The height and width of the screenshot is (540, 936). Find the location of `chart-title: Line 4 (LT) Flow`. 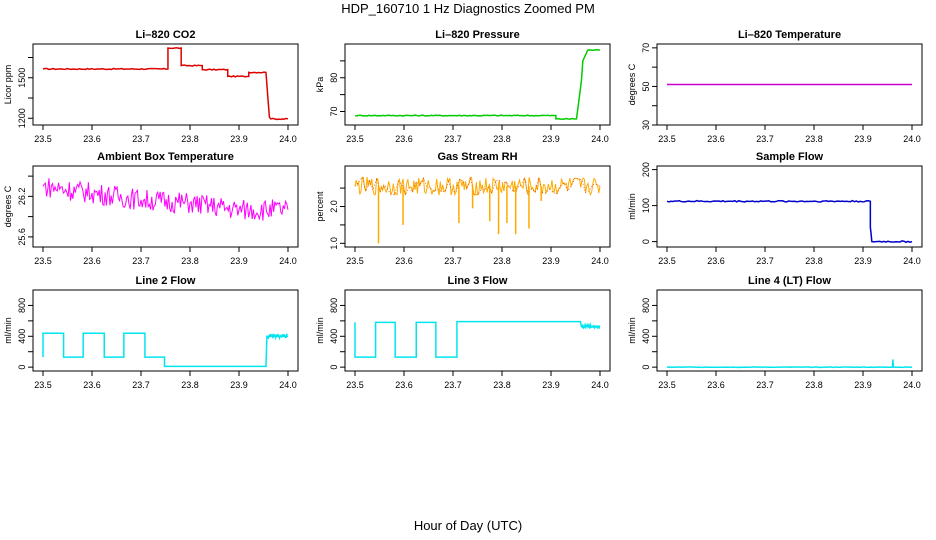

chart-title: Line 4 (LT) Flow is located at coordinates (789, 281).